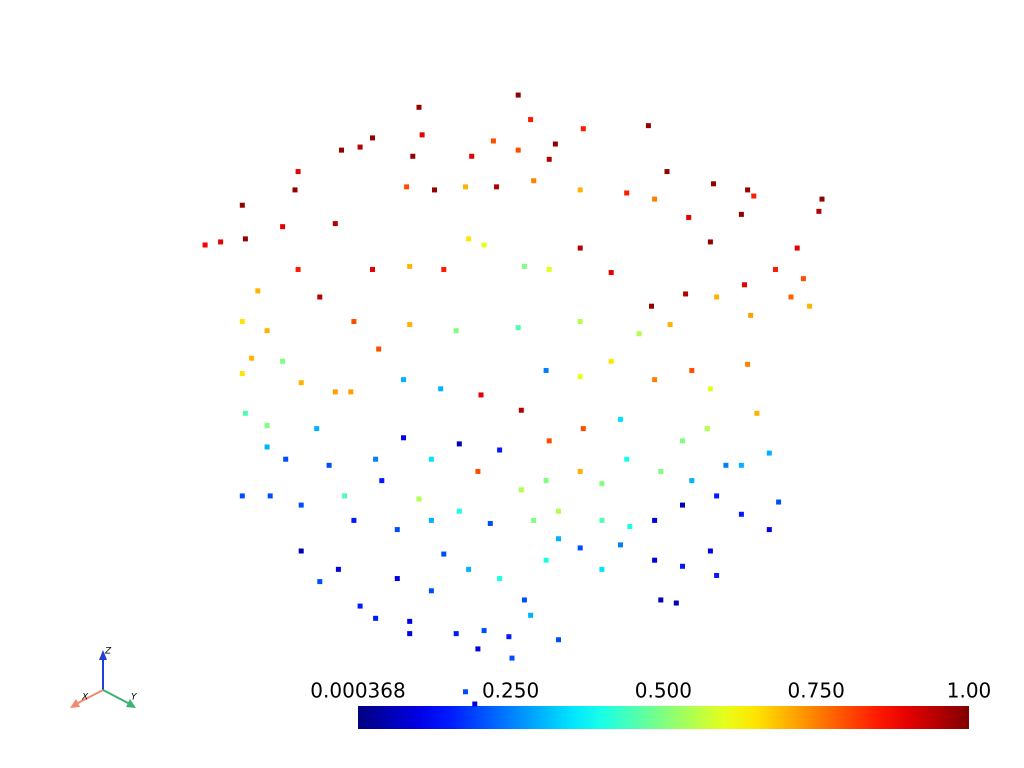 This screenshot has width=1024, height=768. Describe the element at coordinates (108, 652) in the screenshot. I see `z-axis-label: Z` at that location.